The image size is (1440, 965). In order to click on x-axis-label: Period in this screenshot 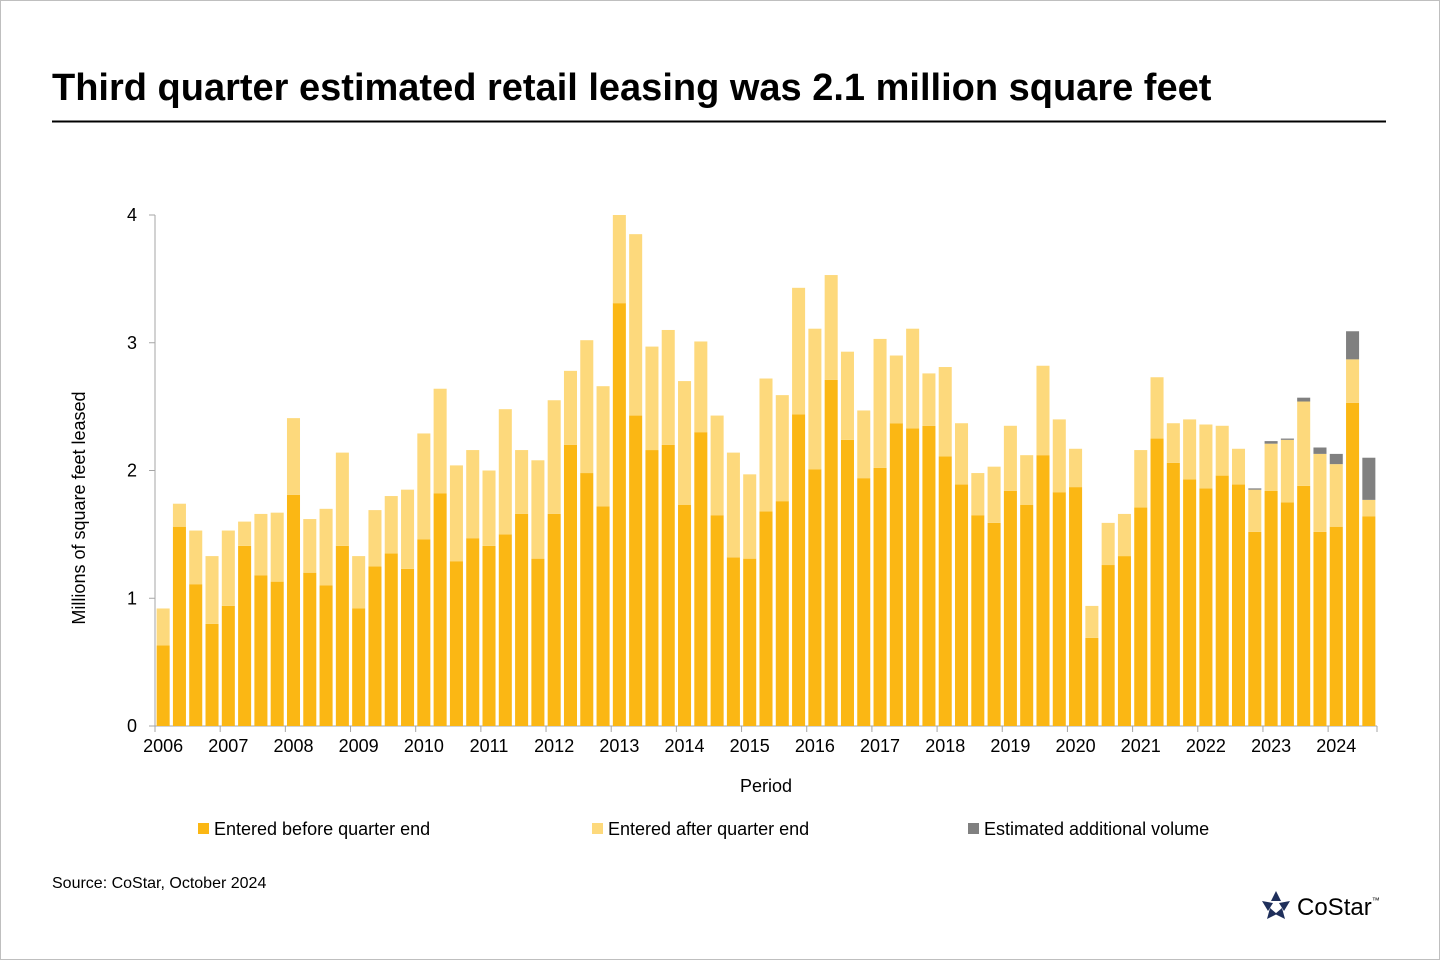, I will do `click(766, 786)`.